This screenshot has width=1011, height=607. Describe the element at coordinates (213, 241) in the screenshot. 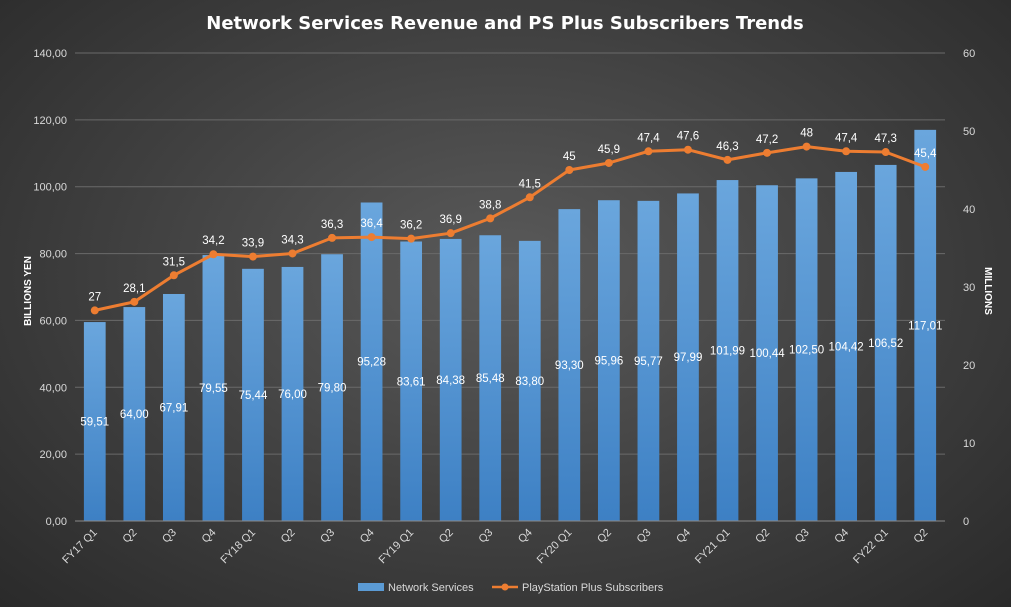

I see `line-data-label: 34,2` at that location.